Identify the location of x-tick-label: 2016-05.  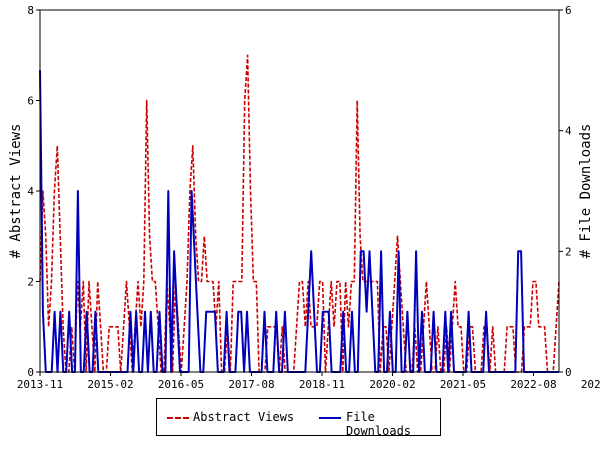
(181, 384).